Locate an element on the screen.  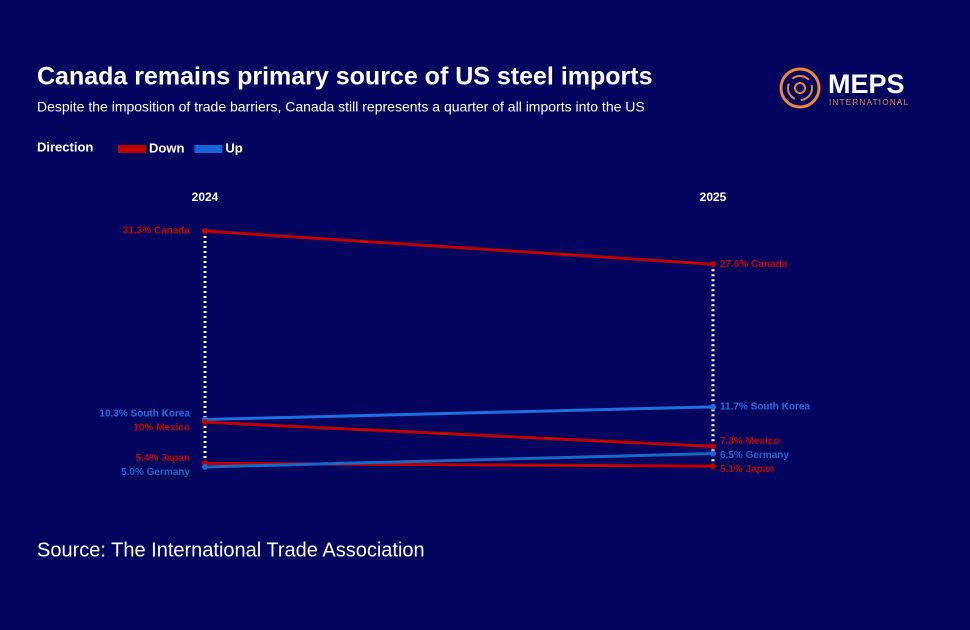
legend: Direction Down Up is located at coordinates (140, 147).